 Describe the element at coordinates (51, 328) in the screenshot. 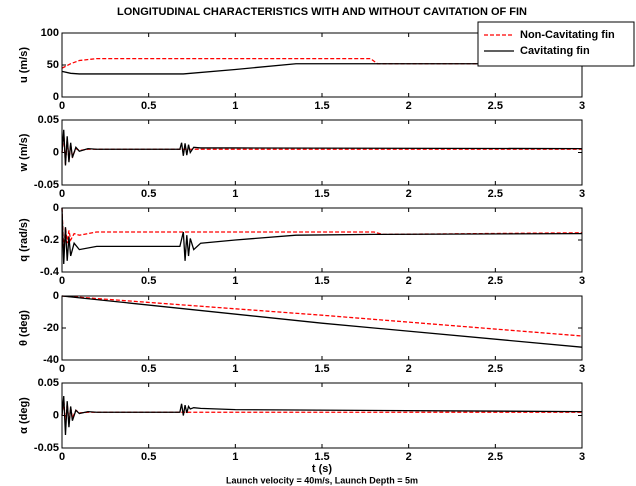

I see `y-tick-label: -20` at that location.